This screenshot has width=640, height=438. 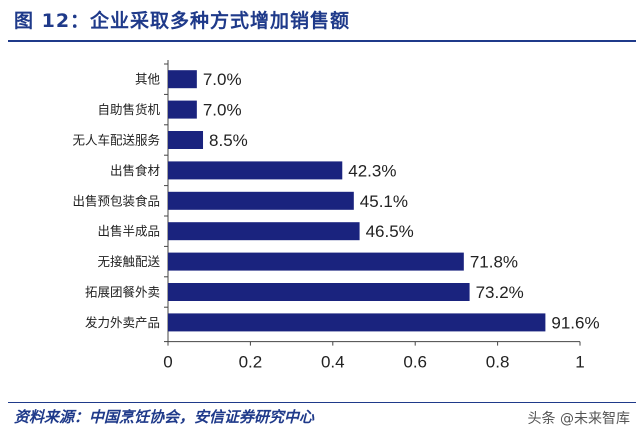 What do you see at coordinates (167, 362) in the screenshot?
I see `x-tick-label: 0` at bounding box center [167, 362].